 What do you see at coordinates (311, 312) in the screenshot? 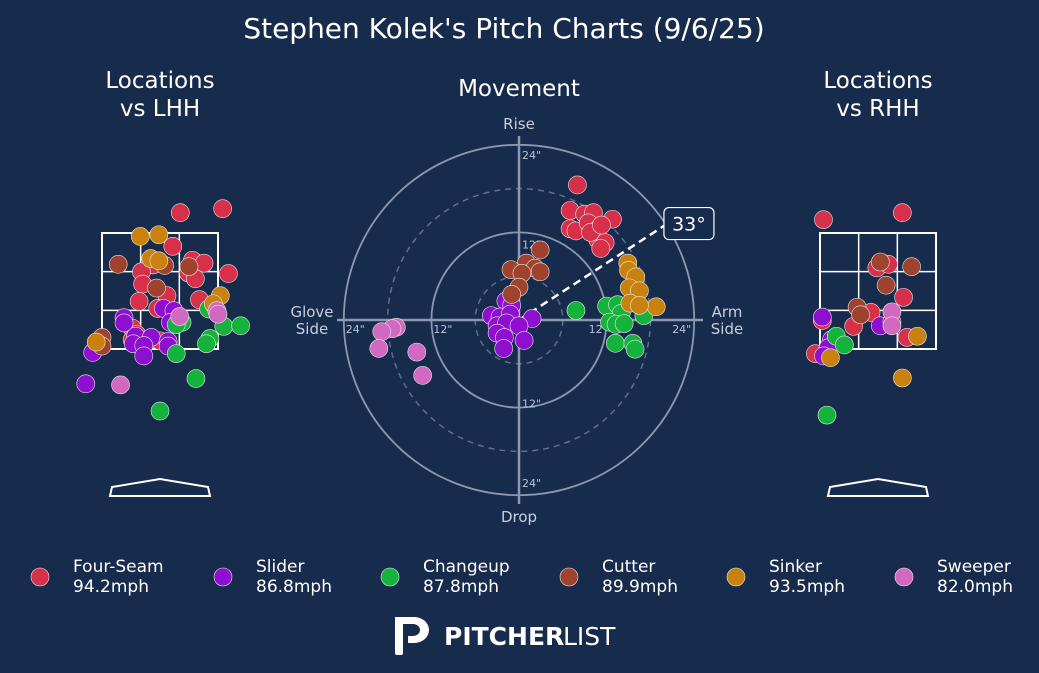
I see `axis-label-glove-side: Glove` at bounding box center [311, 312].